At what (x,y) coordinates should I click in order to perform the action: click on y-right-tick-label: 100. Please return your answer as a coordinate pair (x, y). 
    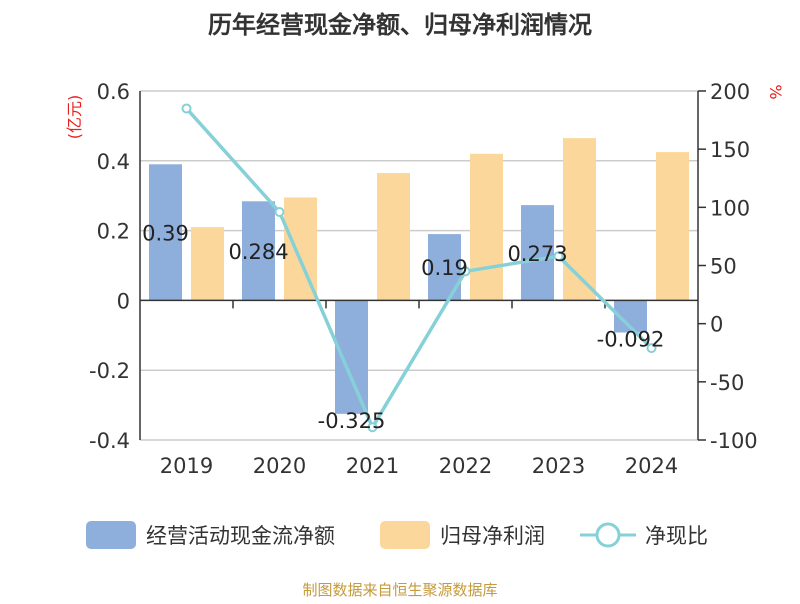
    Looking at the image, I should click on (730, 208).